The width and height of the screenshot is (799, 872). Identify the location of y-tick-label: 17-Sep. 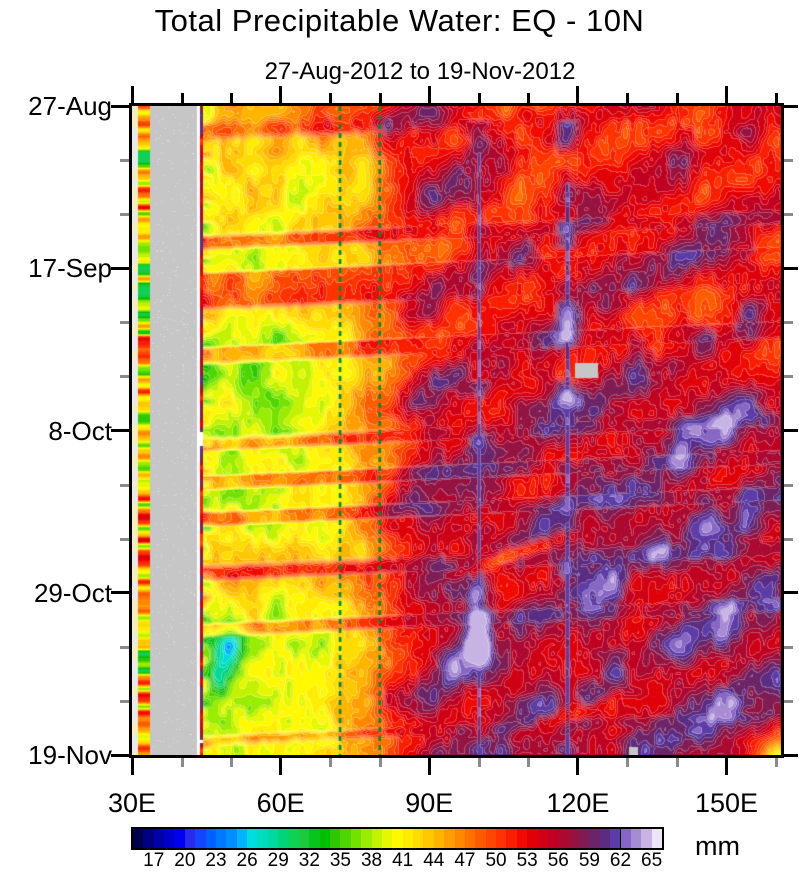
(70, 268).